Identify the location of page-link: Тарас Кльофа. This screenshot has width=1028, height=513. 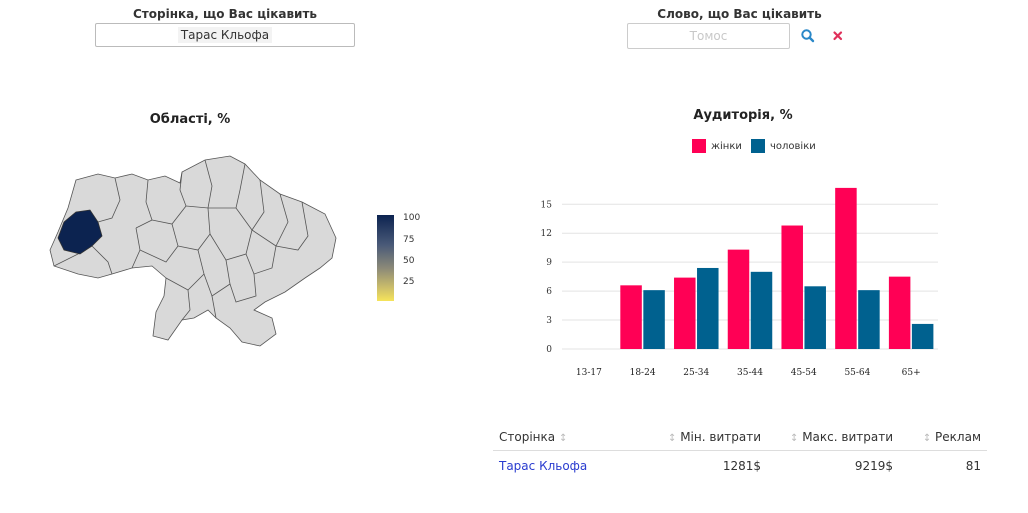
(543, 466).